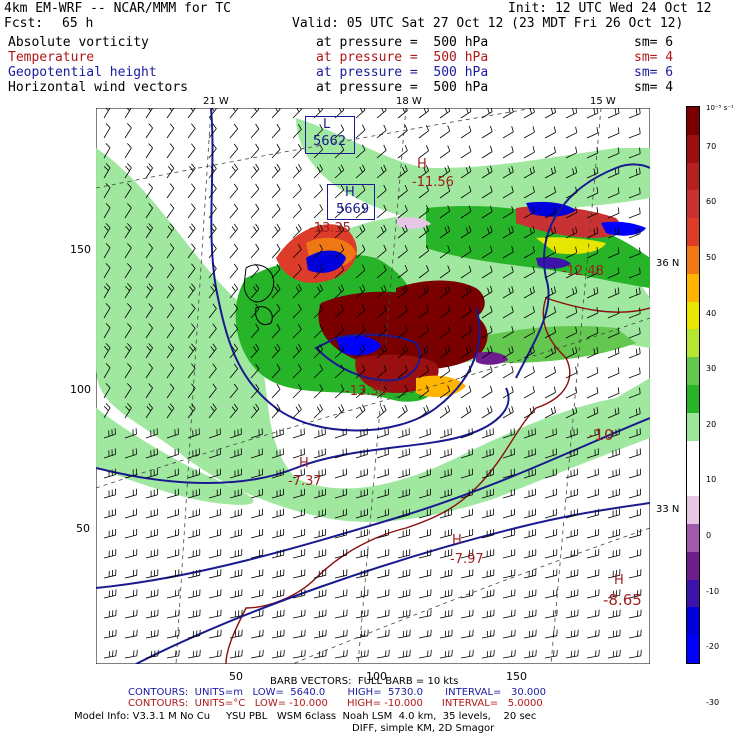  What do you see at coordinates (711, 480) in the screenshot?
I see `colorbar-tick-label: 10` at bounding box center [711, 480].